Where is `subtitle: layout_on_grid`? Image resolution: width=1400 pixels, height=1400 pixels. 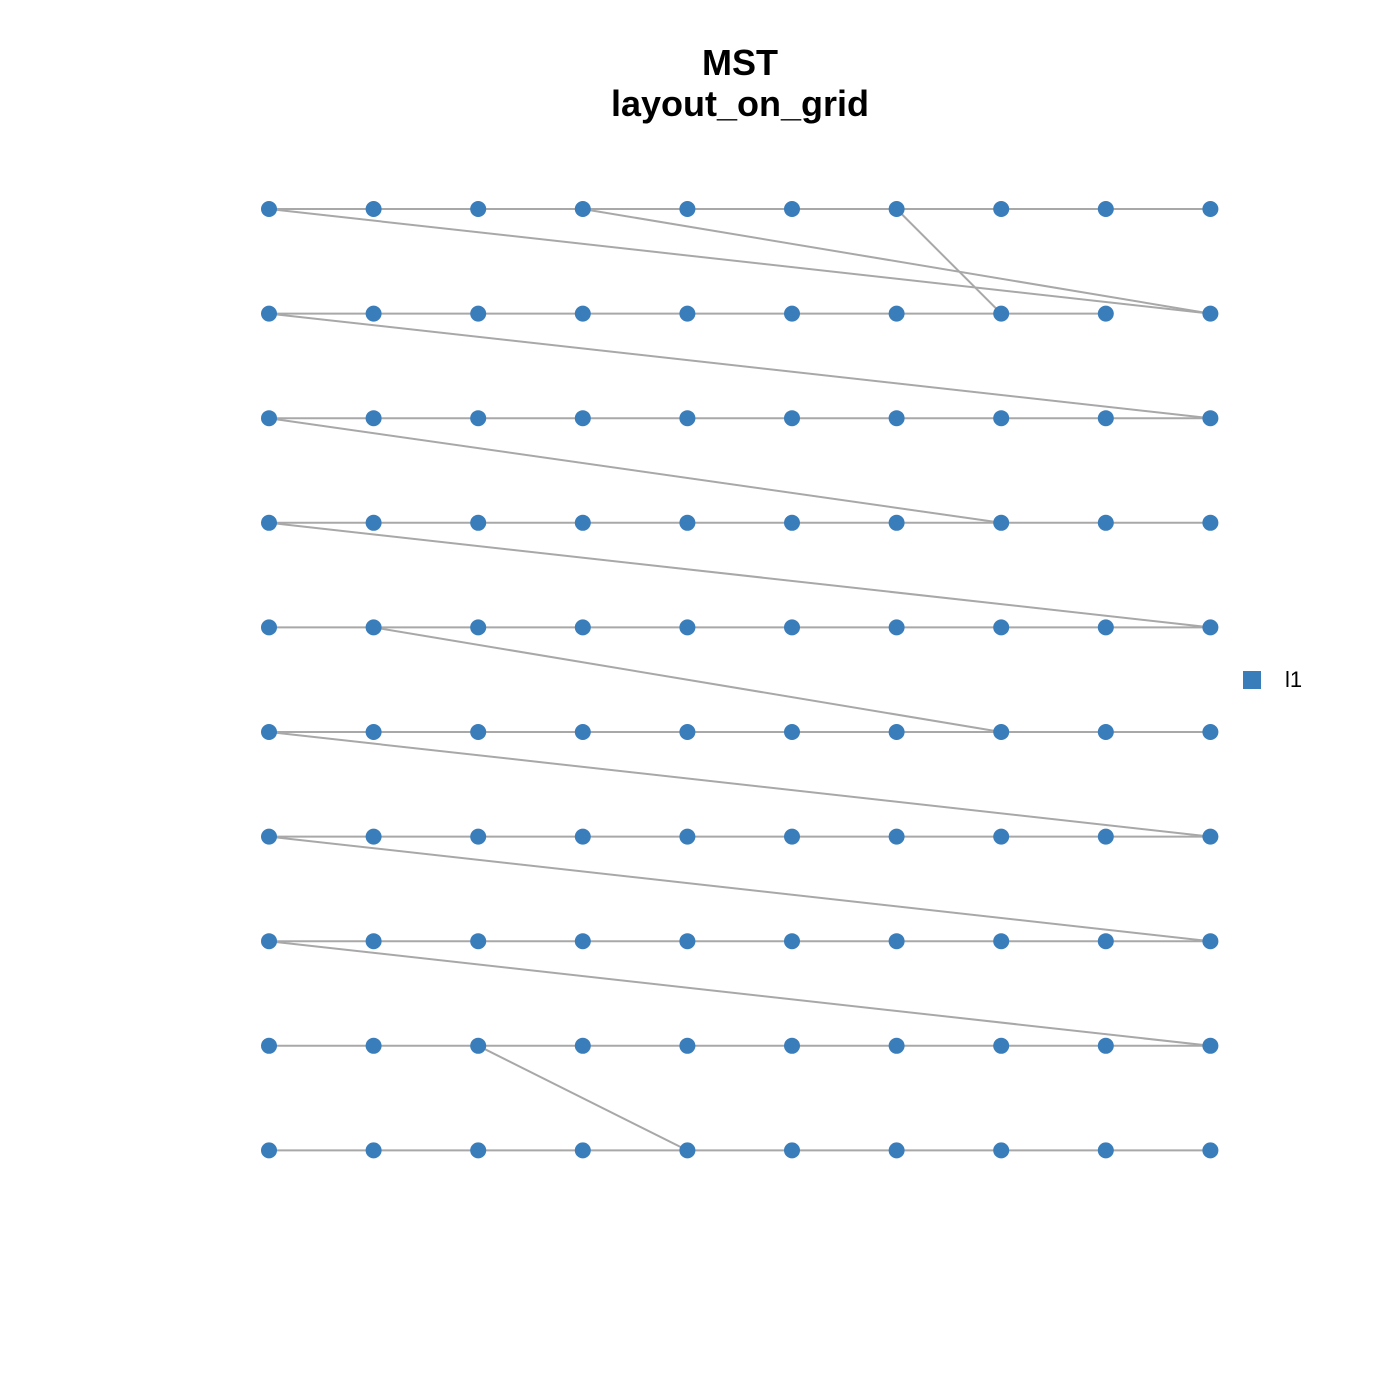
subtitle: layout_on_grid is located at coordinates (740, 103).